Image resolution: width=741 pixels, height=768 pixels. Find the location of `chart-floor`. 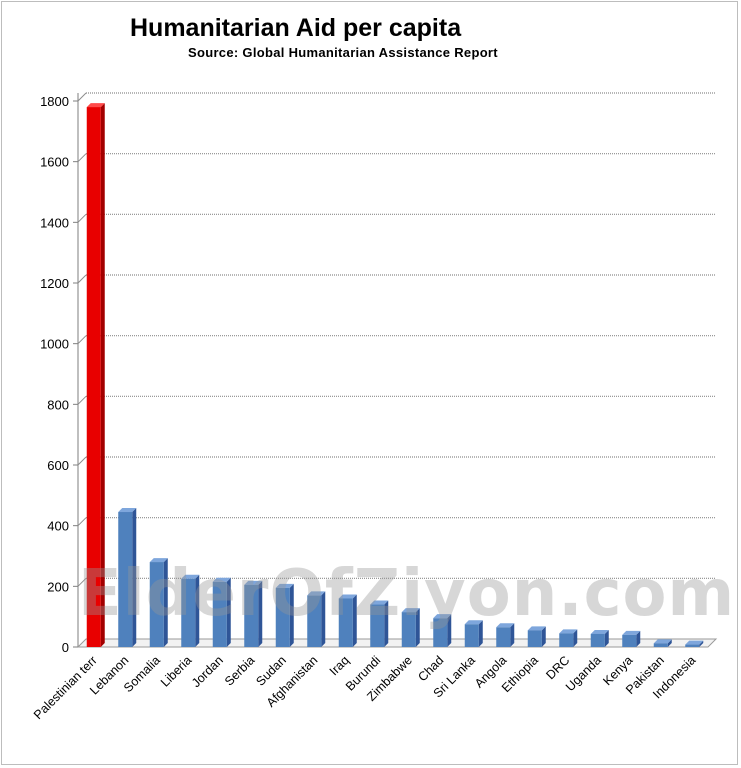

chart-floor is located at coordinates (397, 643).